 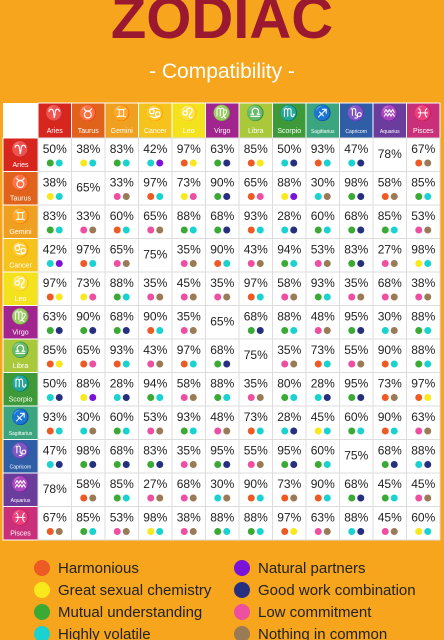 I want to click on col-symbol: ♏, so click(x=289, y=113).